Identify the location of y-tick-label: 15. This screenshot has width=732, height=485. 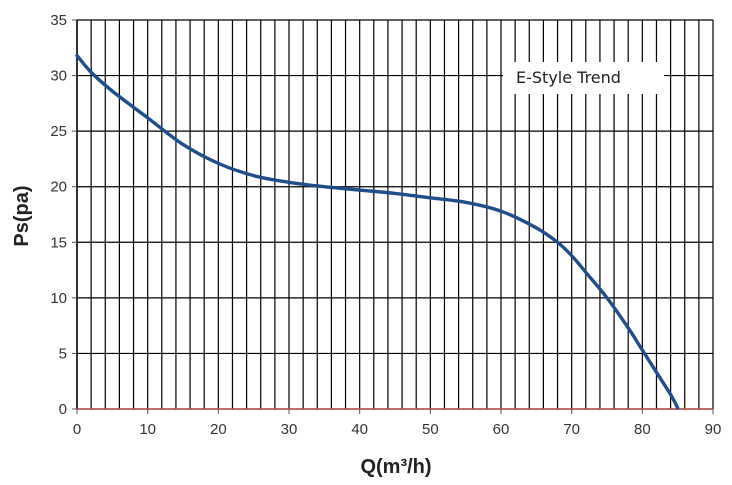
(58, 242).